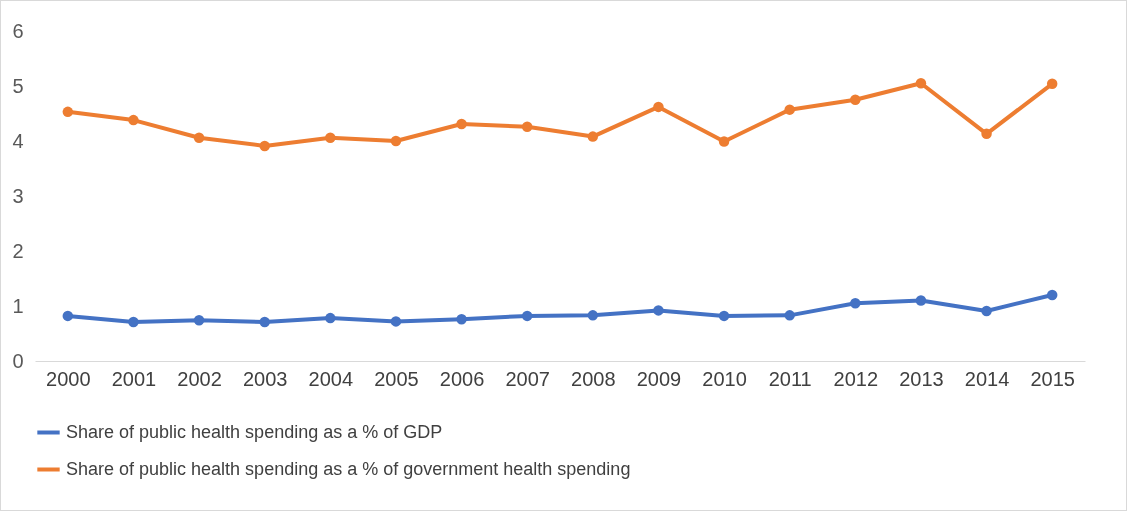  Describe the element at coordinates (18, 85) in the screenshot. I see `y-tick-label: 5` at that location.